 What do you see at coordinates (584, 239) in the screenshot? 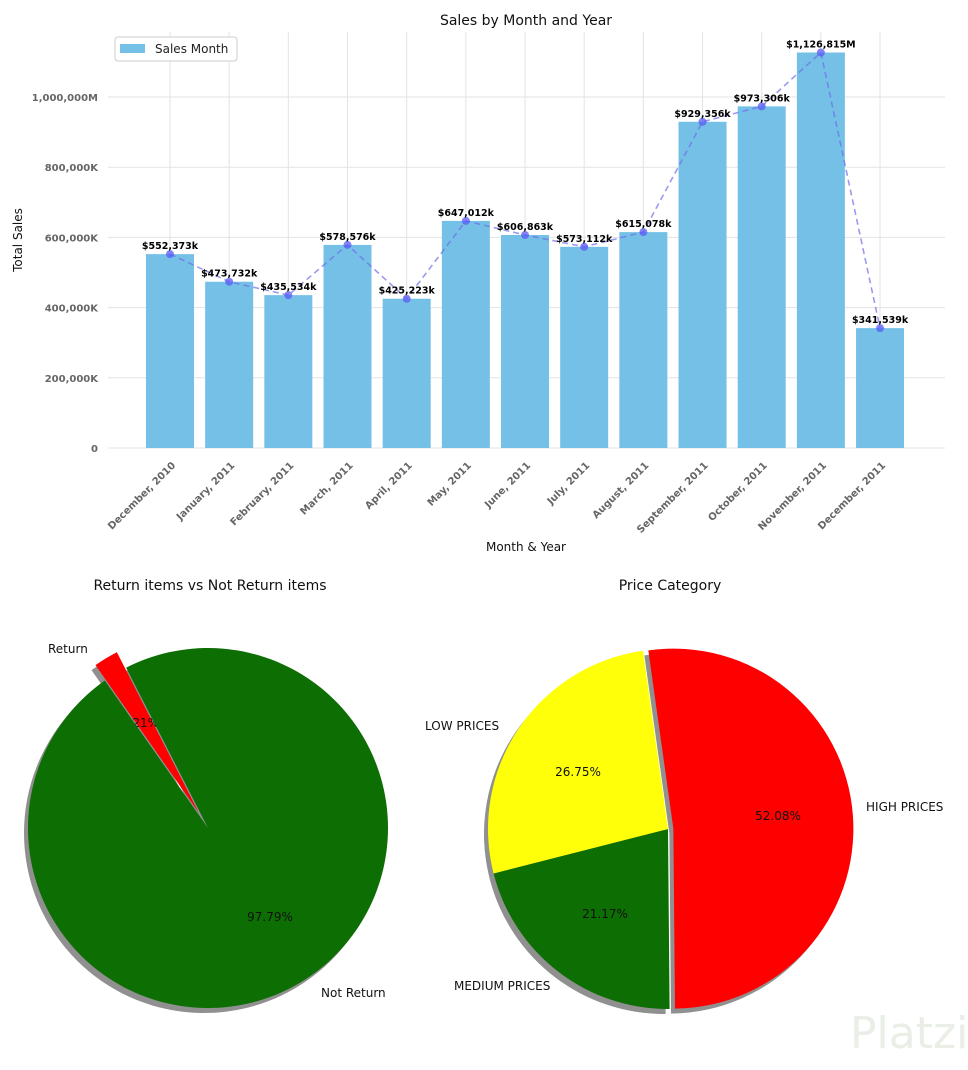
I see `data-label: $573,112k` at bounding box center [584, 239].